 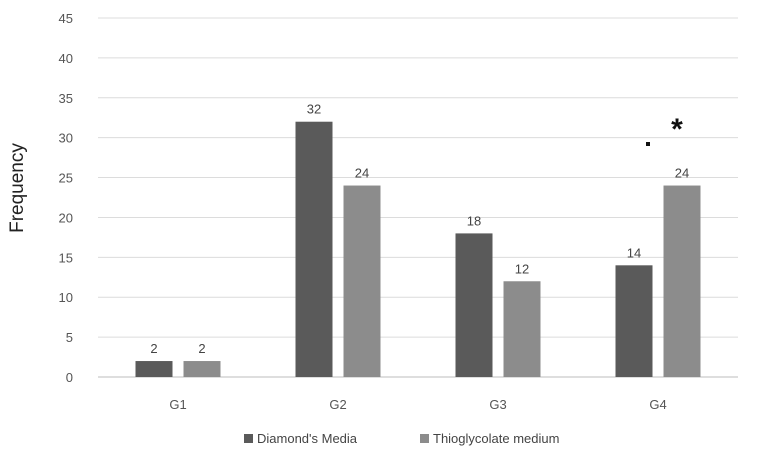 I want to click on y-tick-label: 35, so click(x=66, y=98).